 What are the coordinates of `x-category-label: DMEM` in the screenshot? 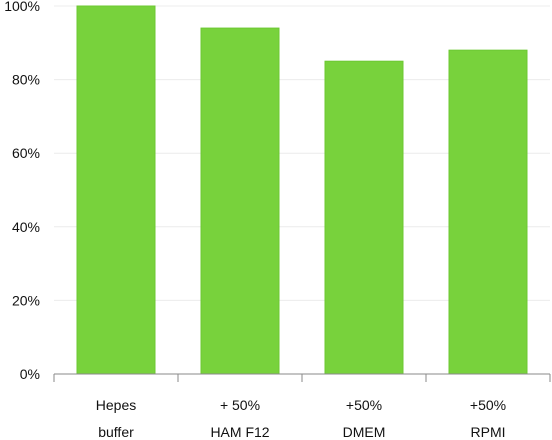 It's located at (364, 432).